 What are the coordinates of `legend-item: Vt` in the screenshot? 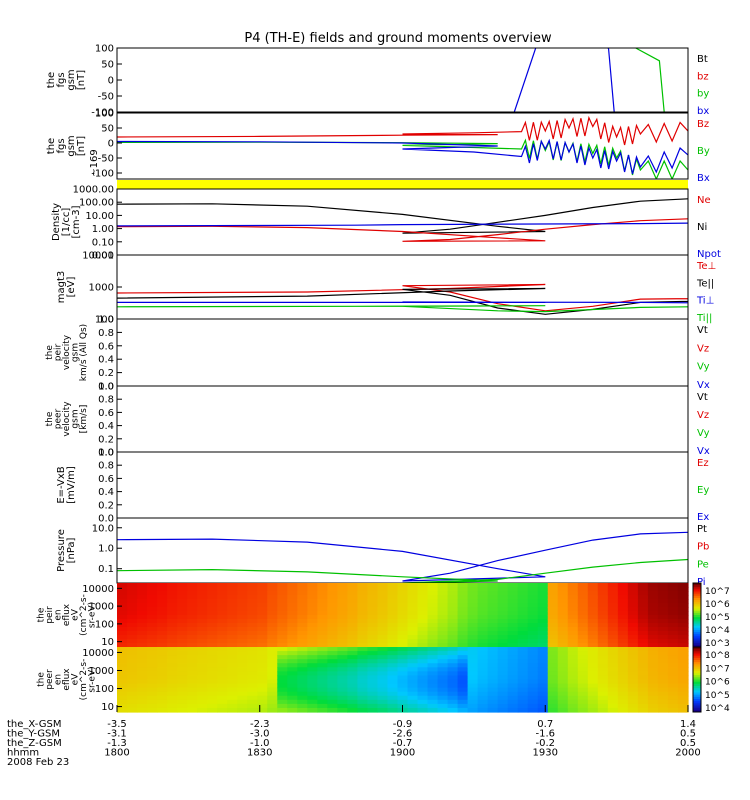 It's located at (702, 397).